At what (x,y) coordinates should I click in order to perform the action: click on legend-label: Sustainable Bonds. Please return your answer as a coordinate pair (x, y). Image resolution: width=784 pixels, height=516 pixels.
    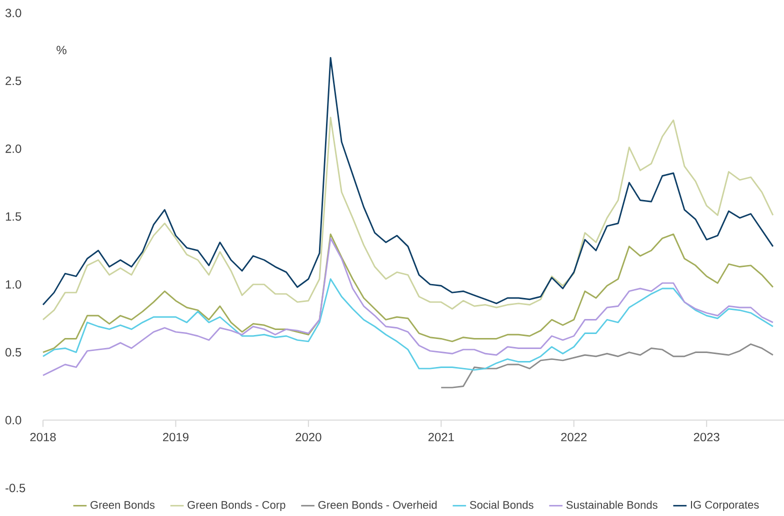
    Looking at the image, I should click on (612, 504).